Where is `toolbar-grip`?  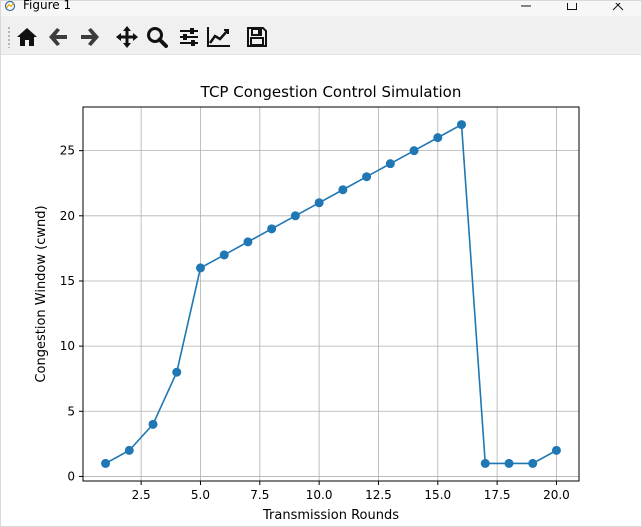
toolbar-grip is located at coordinates (9, 37).